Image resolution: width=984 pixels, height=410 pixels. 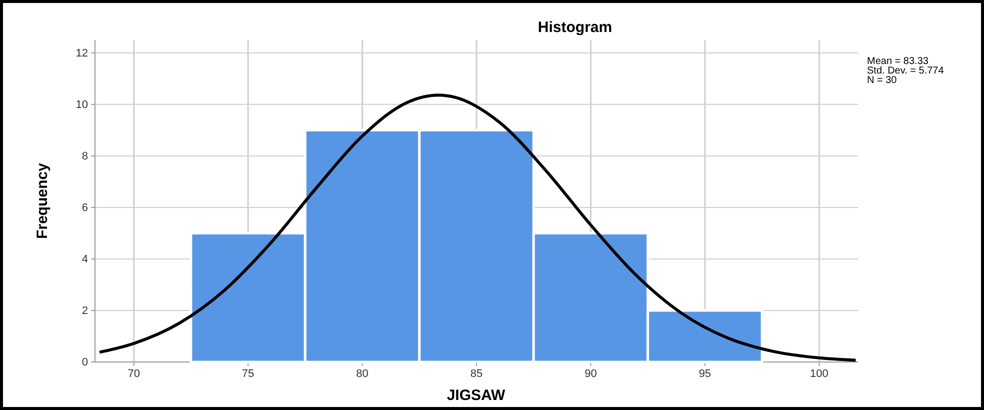 I want to click on y-axis-title: Frequency, so click(x=42, y=200).